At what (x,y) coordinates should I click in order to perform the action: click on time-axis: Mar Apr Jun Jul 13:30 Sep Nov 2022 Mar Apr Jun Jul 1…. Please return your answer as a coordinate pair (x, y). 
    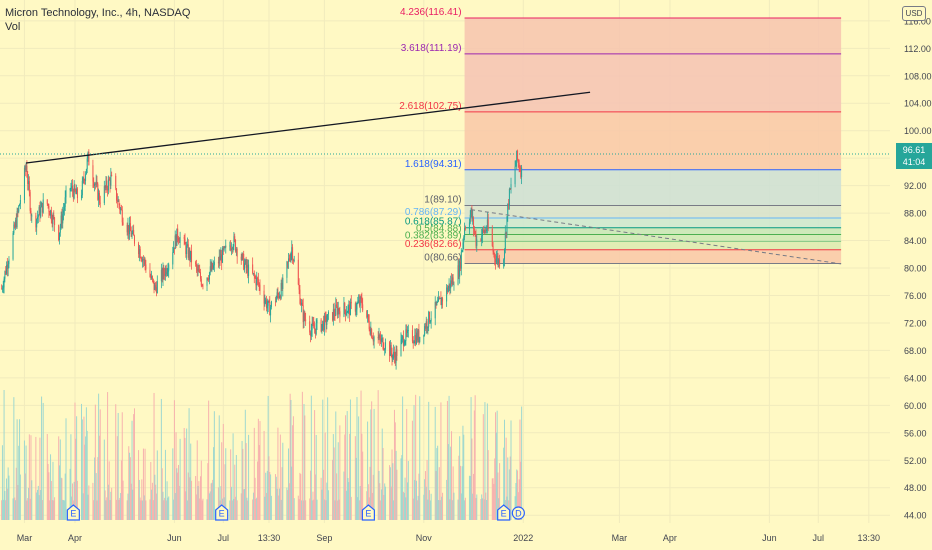
    Looking at the image, I should click on (447, 536).